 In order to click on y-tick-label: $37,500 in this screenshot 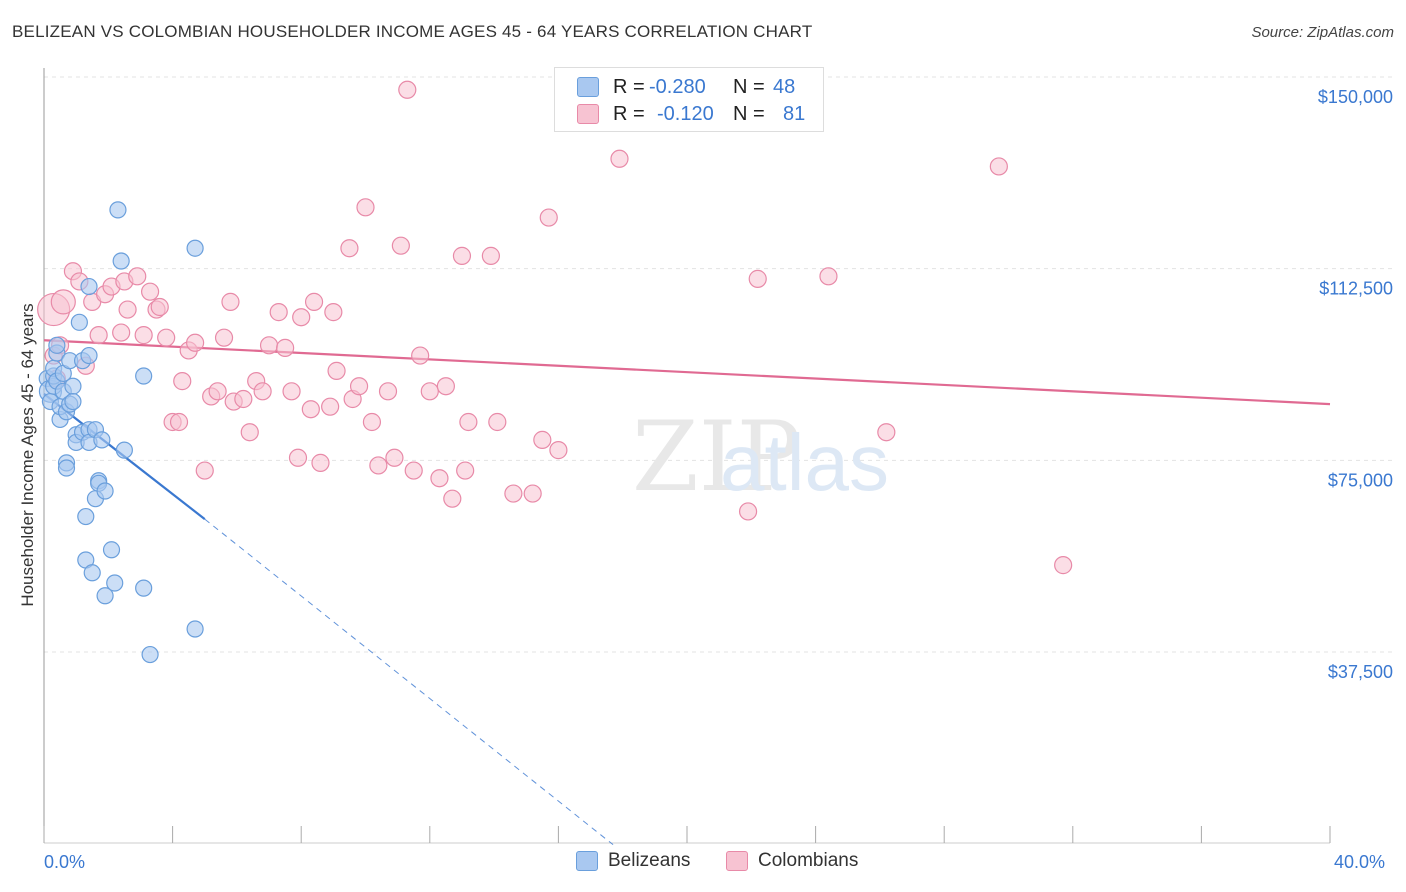, I will do `click(1360, 672)`.